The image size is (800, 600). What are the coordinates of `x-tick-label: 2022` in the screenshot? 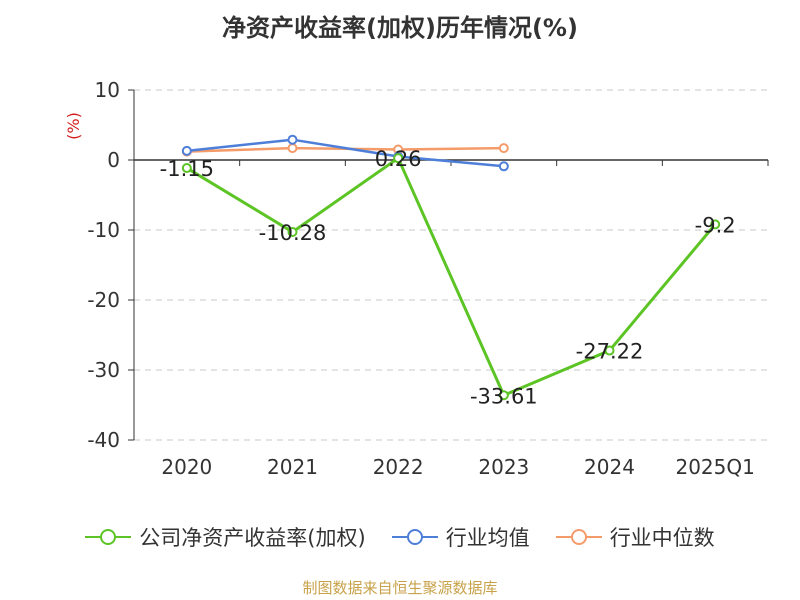 It's located at (398, 467).